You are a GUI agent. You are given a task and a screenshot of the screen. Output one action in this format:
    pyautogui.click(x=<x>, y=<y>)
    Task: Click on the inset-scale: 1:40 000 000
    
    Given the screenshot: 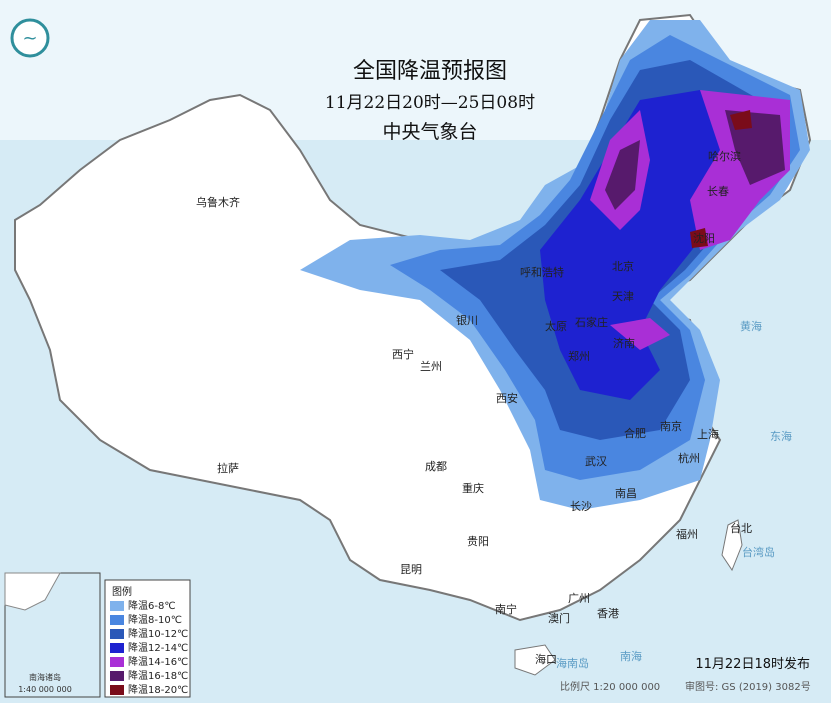 What is the action you would take?
    pyautogui.click(x=45, y=689)
    